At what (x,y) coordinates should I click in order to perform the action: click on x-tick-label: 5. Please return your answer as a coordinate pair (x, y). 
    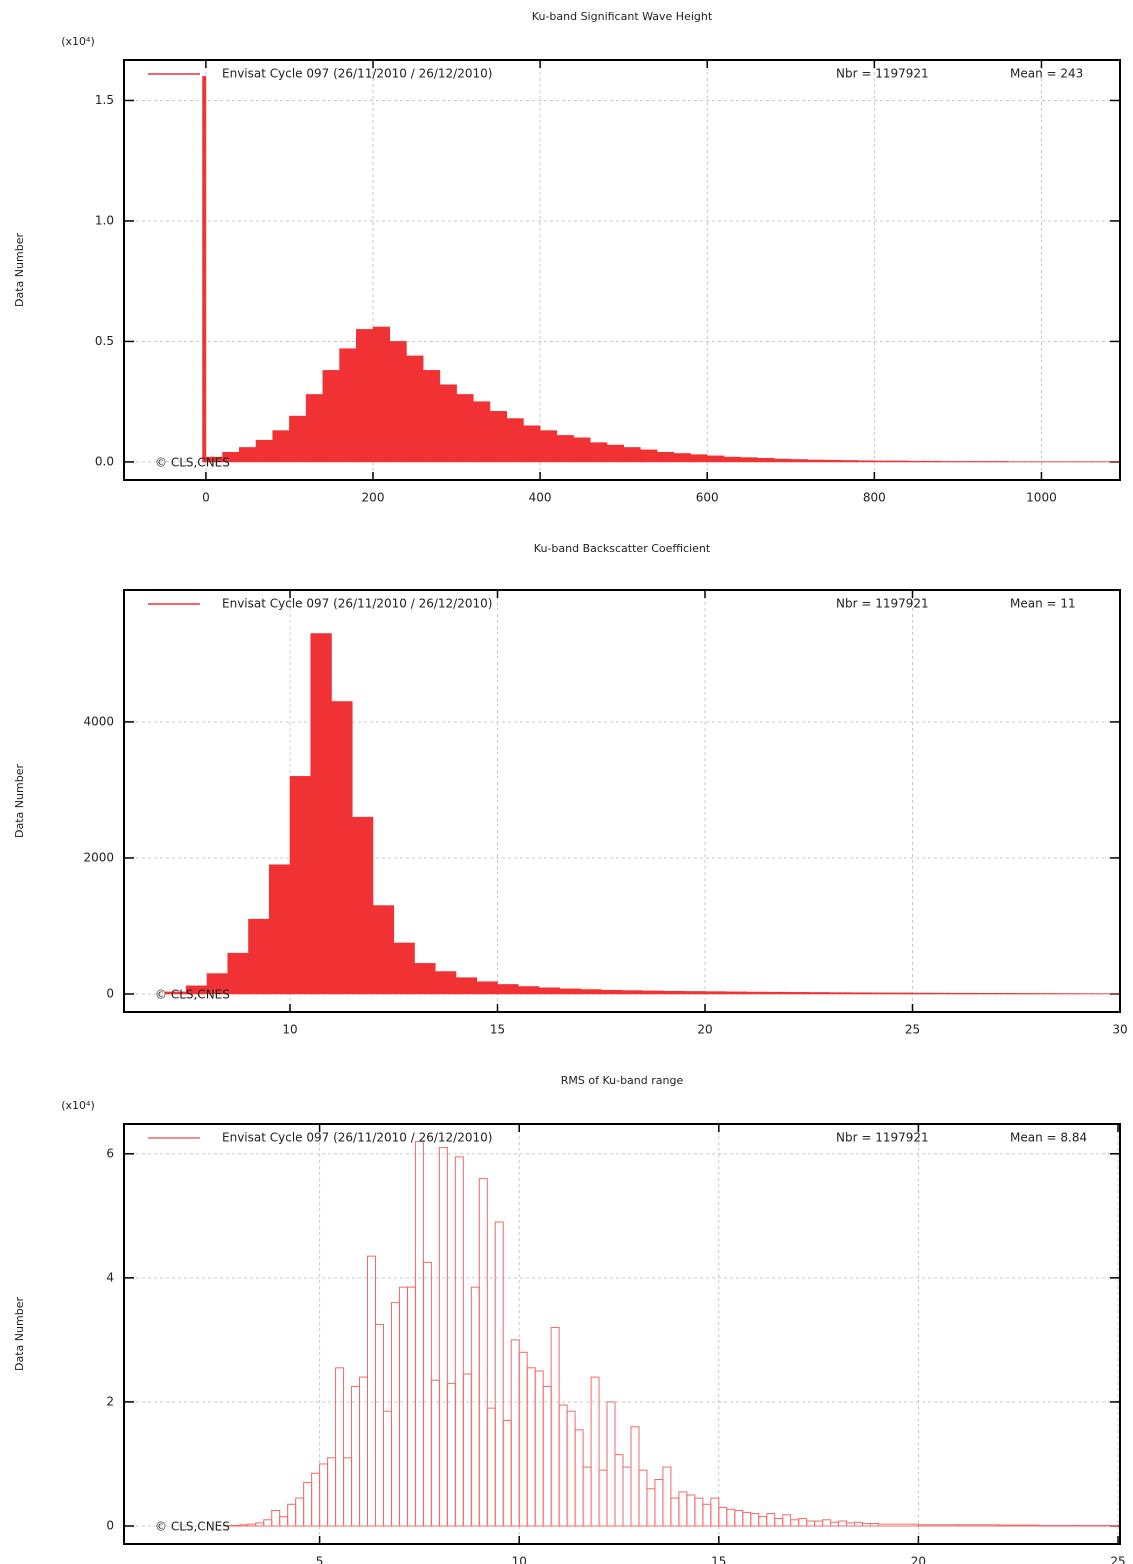
    Looking at the image, I should click on (320, 1559).